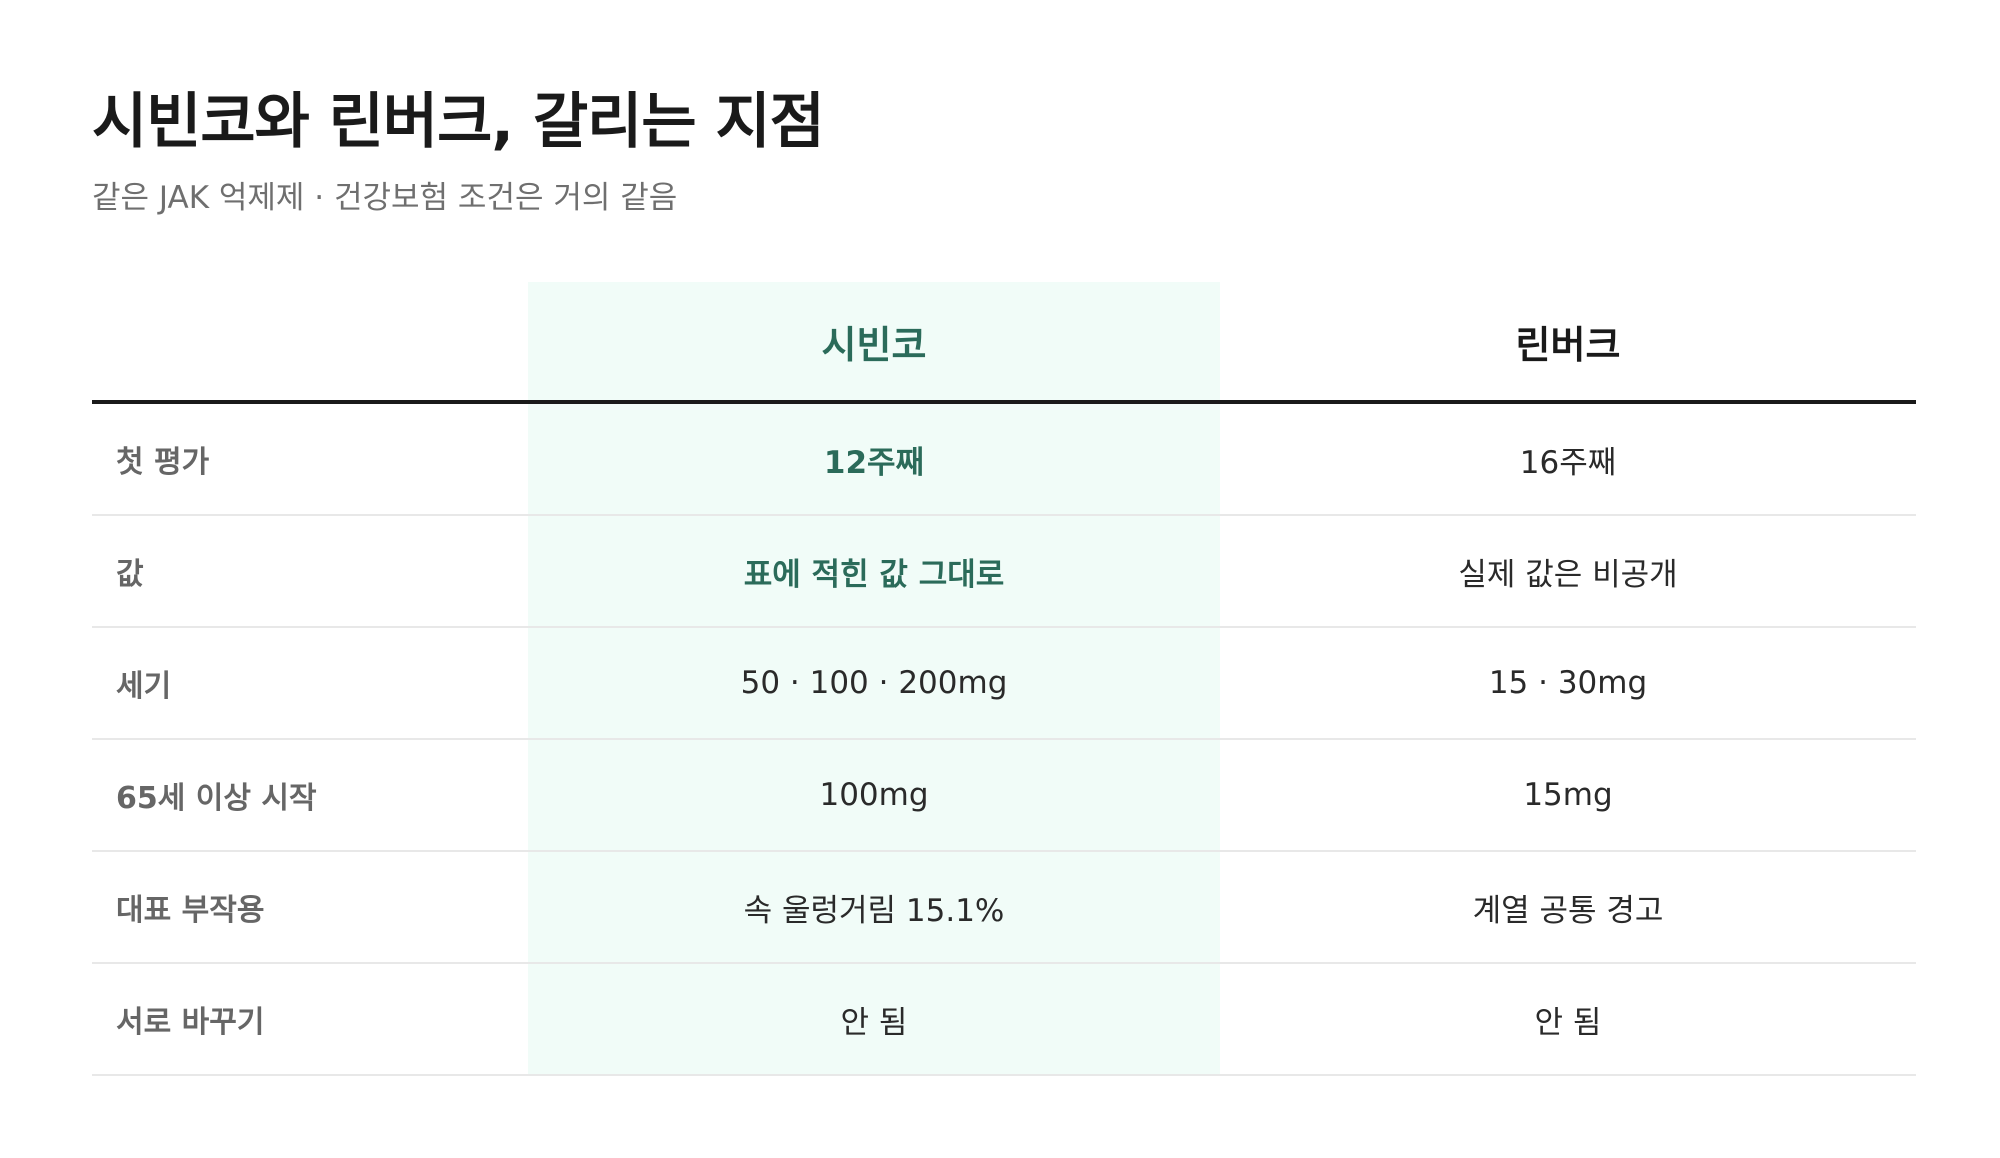  Describe the element at coordinates (1568, 459) in the screenshot. I see `cell-rinvoq: 16주째` at that location.